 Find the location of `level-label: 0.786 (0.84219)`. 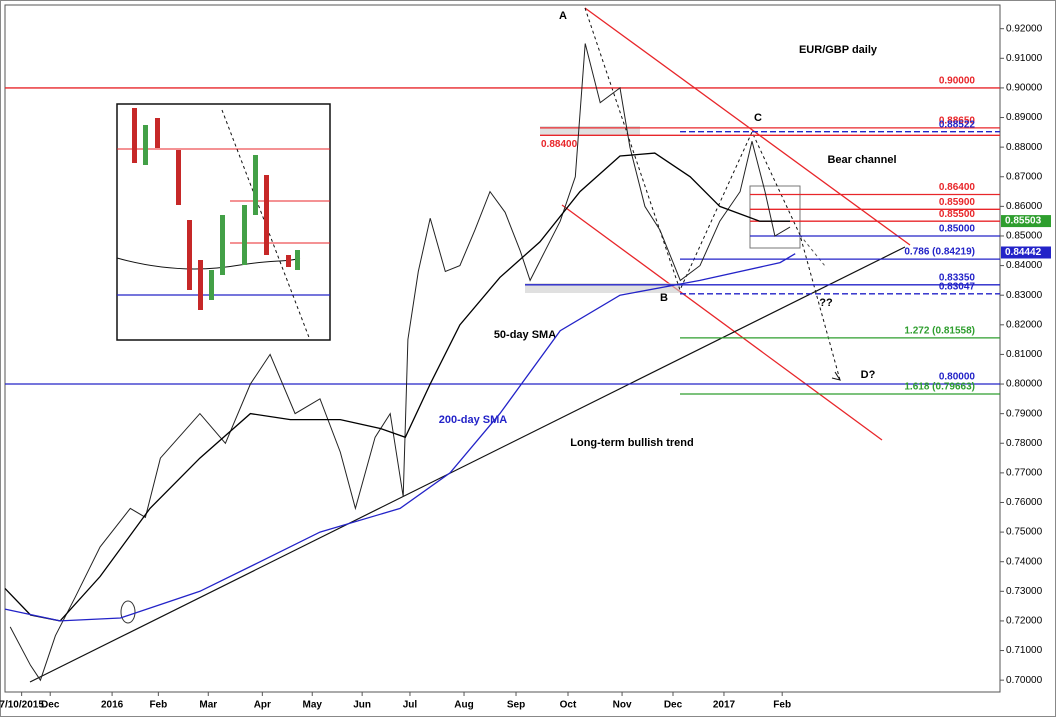

level-label: 0.786 (0.84219) is located at coordinates (939, 252).